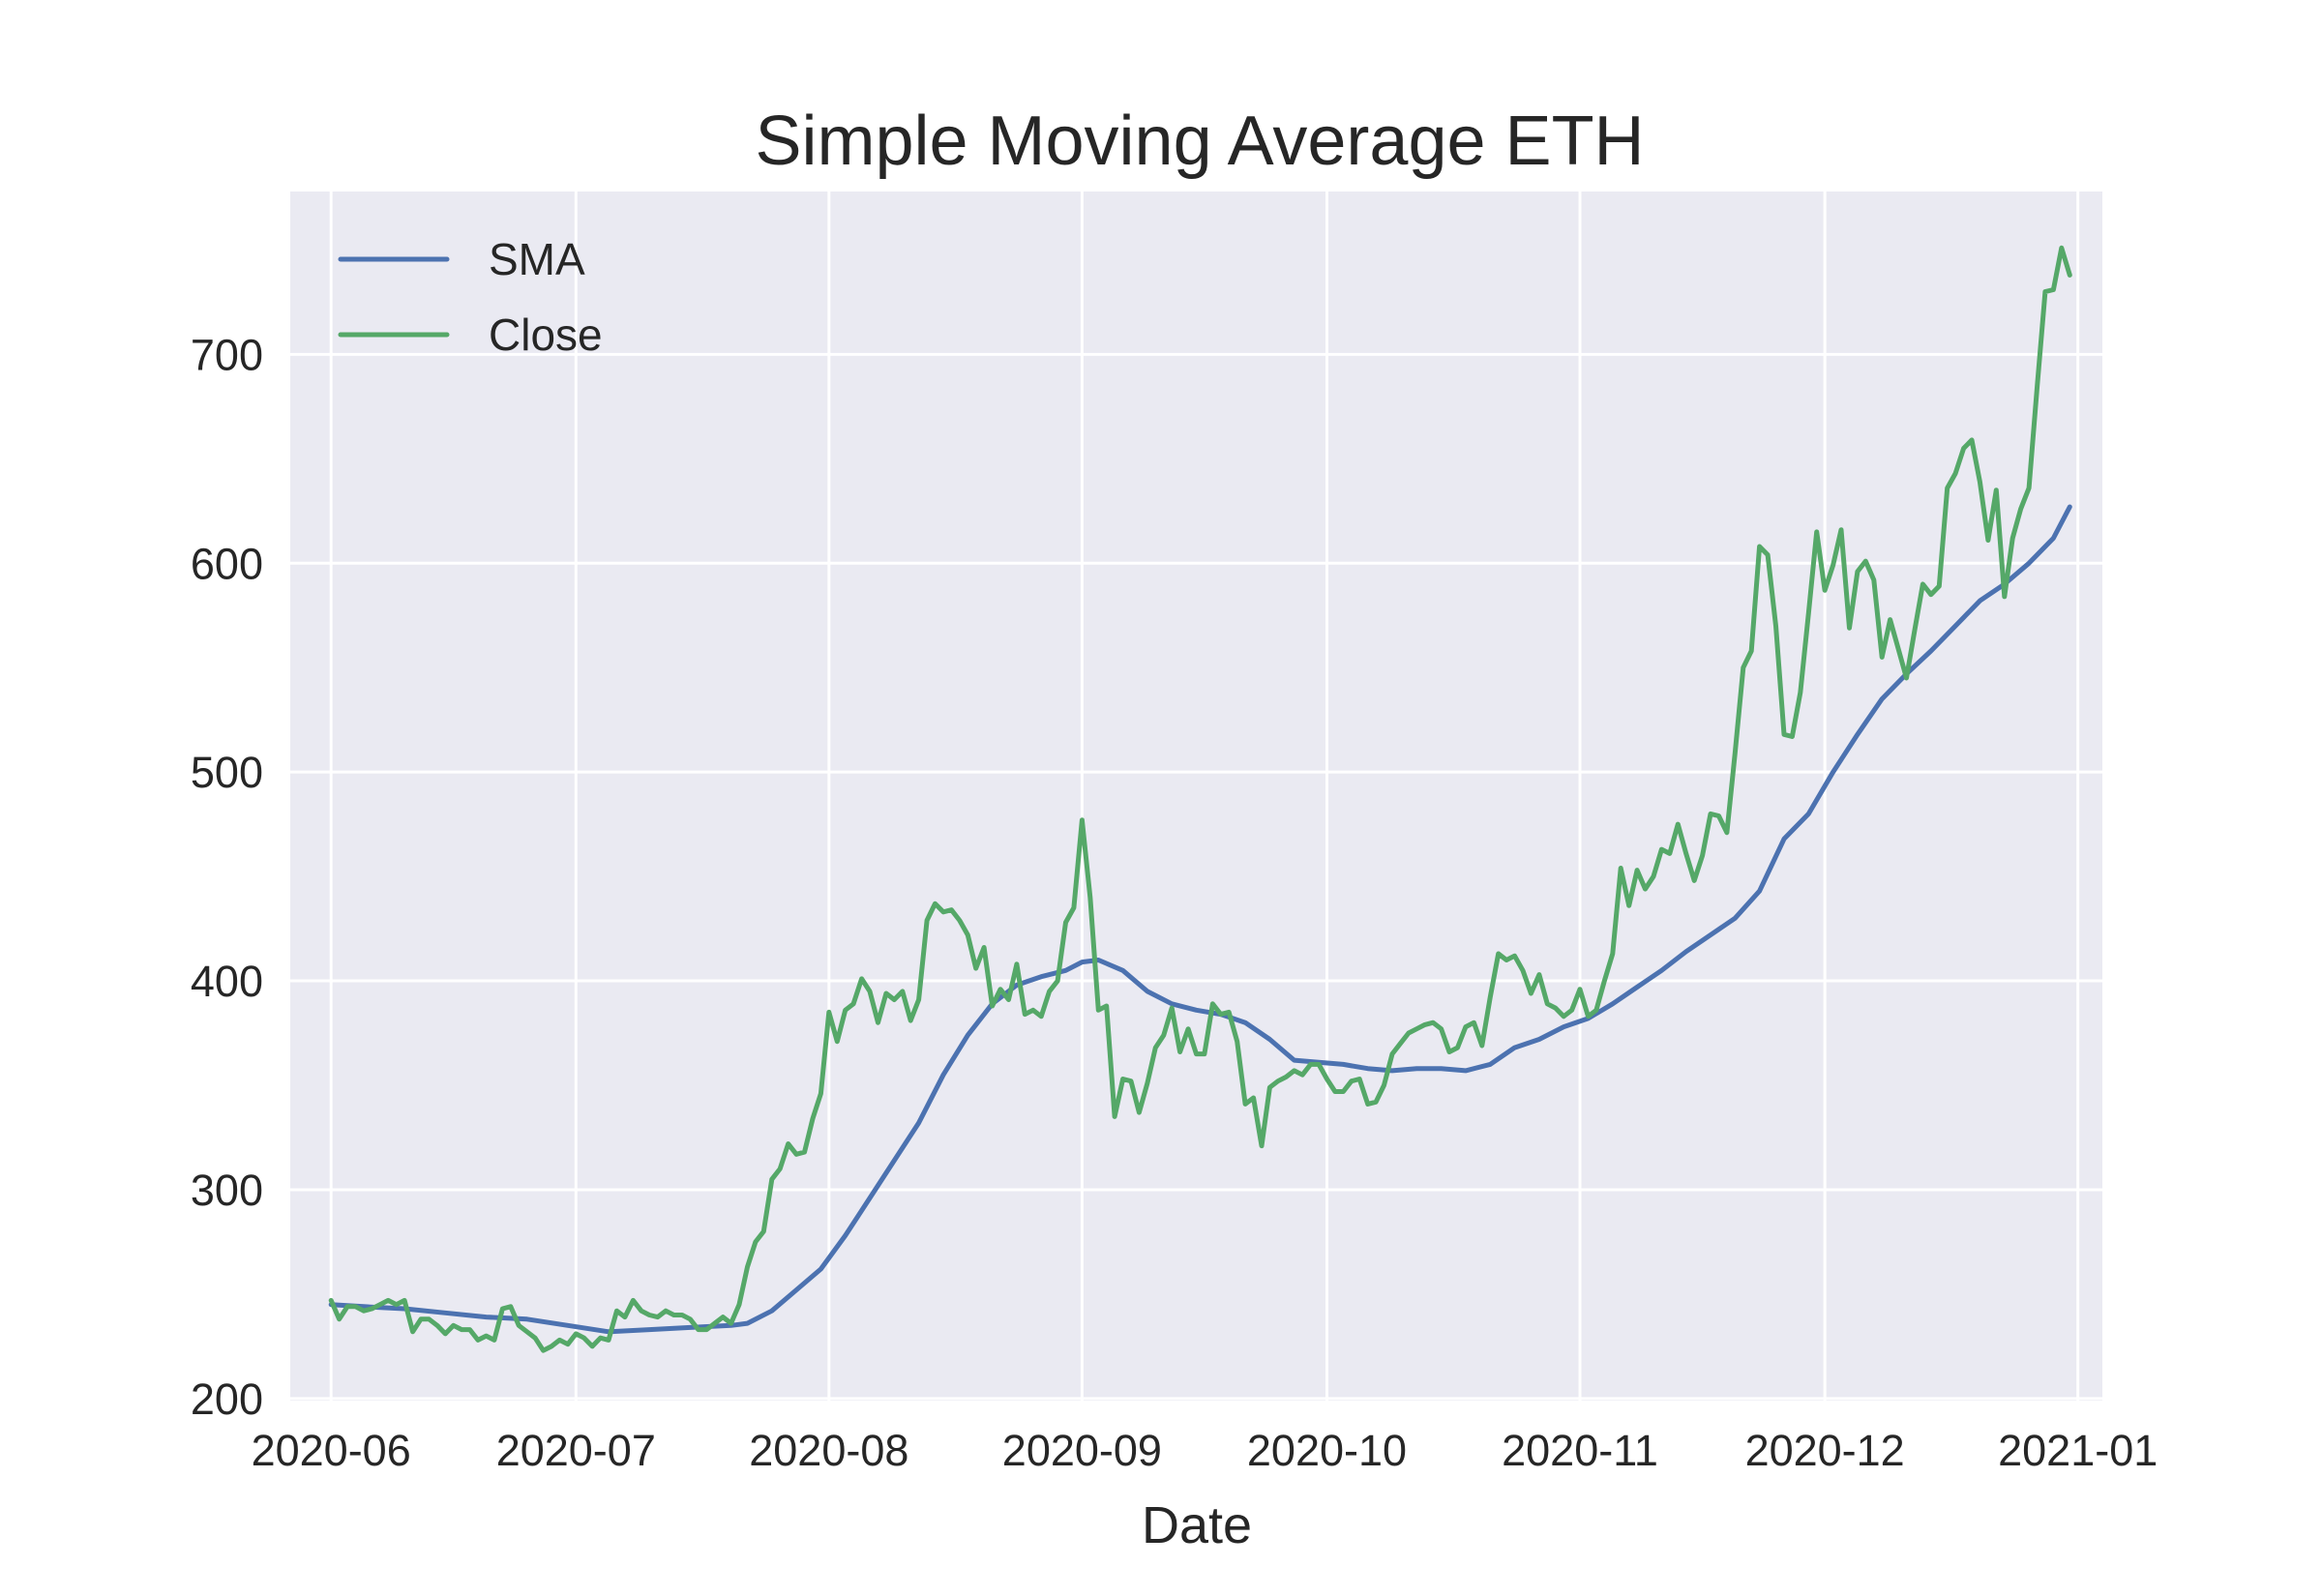 Image resolution: width=2322 pixels, height=1596 pixels. Describe the element at coordinates (227, 354) in the screenshot. I see `y-tick-label: 700` at that location.